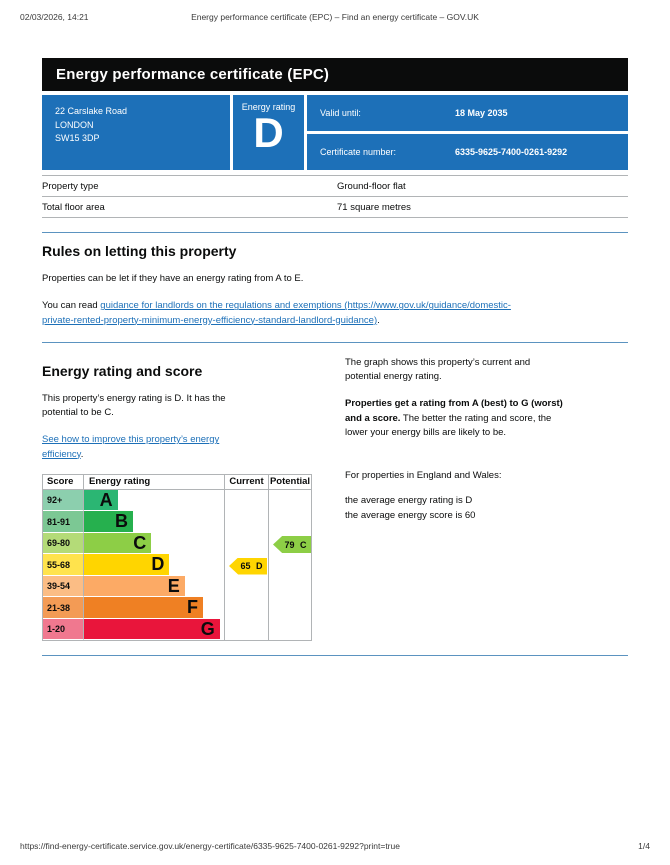  Describe the element at coordinates (153, 481) in the screenshot. I see `chart-header-energy-rating: Energy rating` at that location.